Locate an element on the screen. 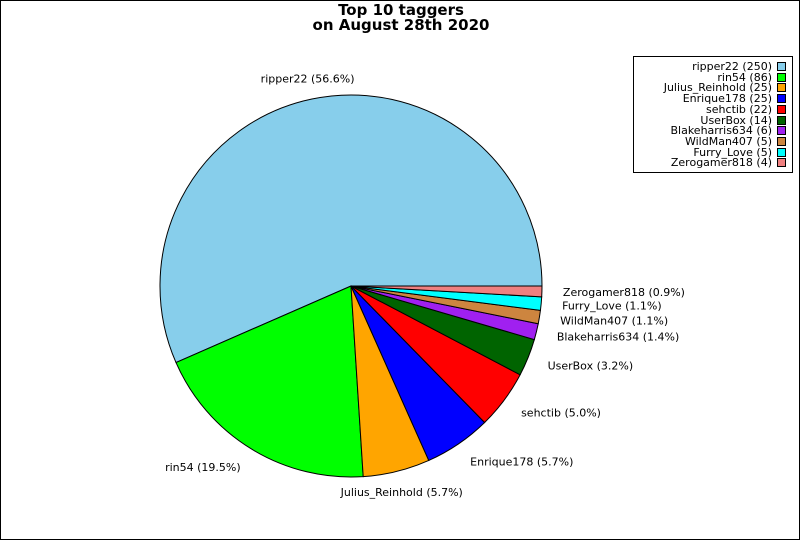 The image size is (800, 541). legend-item: Furry_Love (5) is located at coordinates (739, 152).